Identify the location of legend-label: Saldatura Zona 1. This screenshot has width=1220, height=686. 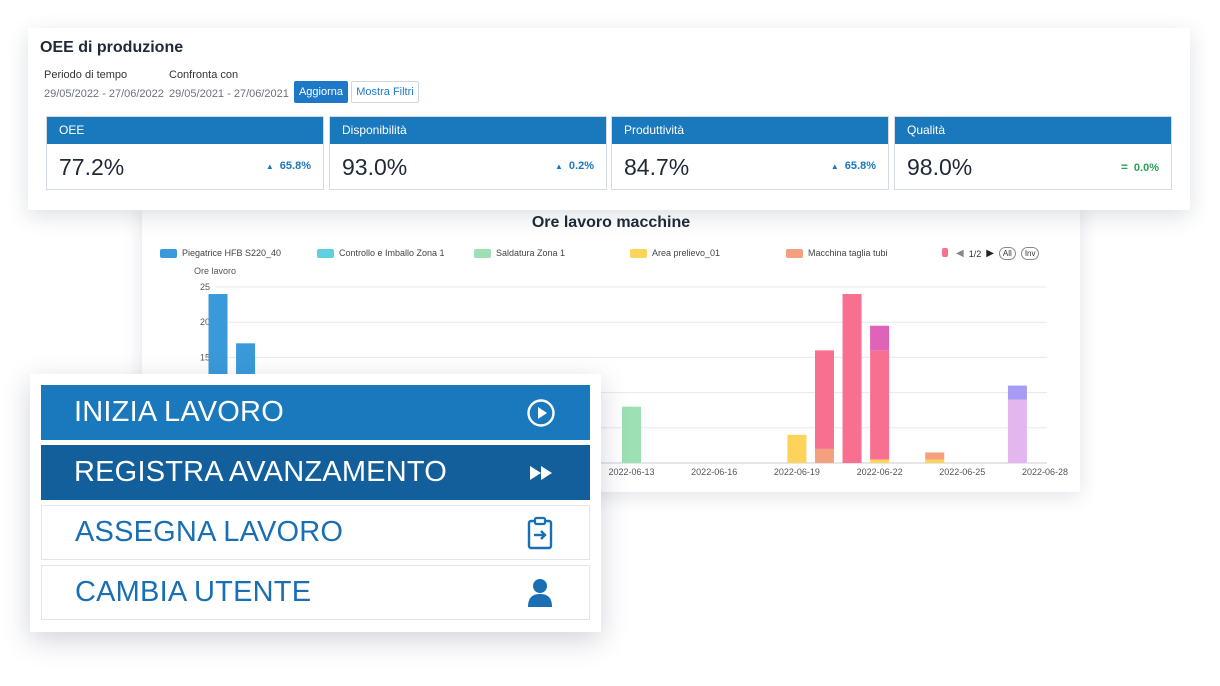
(531, 253).